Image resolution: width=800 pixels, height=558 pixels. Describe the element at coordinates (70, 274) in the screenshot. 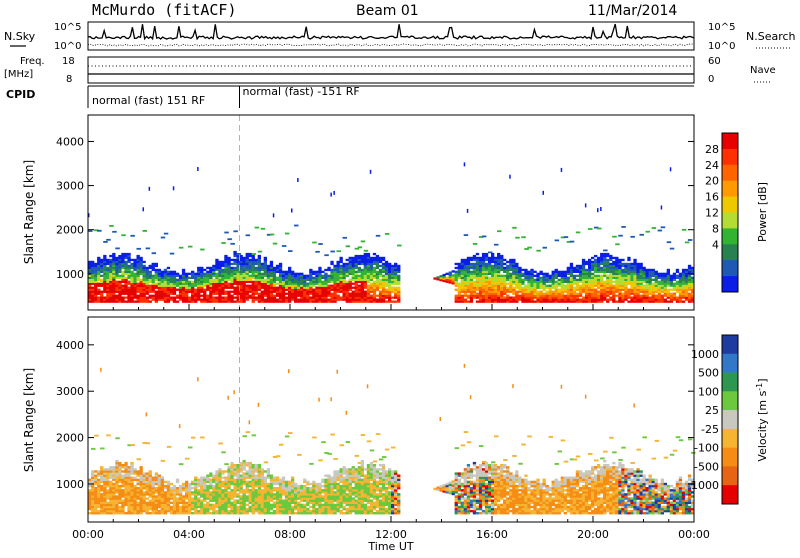

I see `y-tick-label: 1000` at that location.